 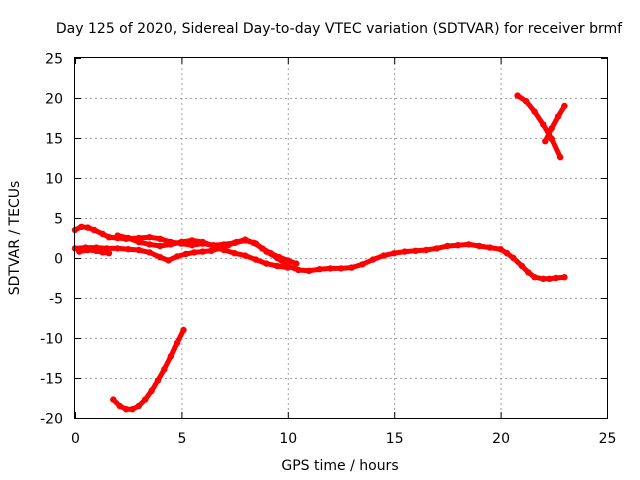 I want to click on y-tick-label: 25, so click(x=54, y=60).